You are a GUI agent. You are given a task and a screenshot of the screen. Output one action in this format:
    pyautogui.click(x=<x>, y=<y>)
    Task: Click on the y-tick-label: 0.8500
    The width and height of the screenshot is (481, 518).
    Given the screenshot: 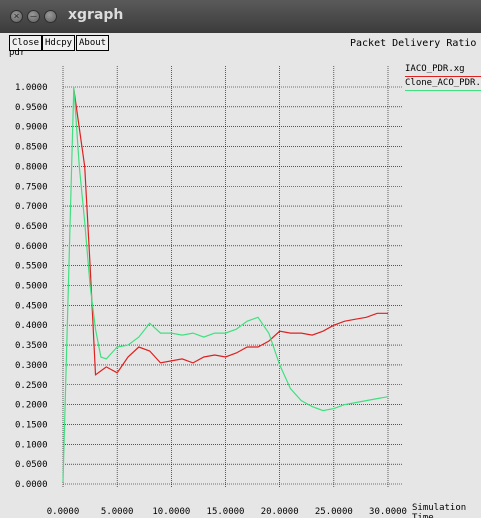 What is the action you would take?
    pyautogui.click(x=31, y=148)
    